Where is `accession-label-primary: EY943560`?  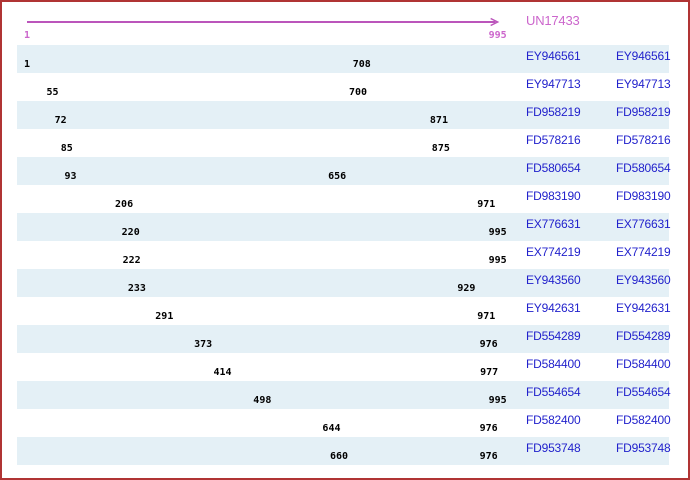 accession-label-primary: EY943560 is located at coordinates (553, 280).